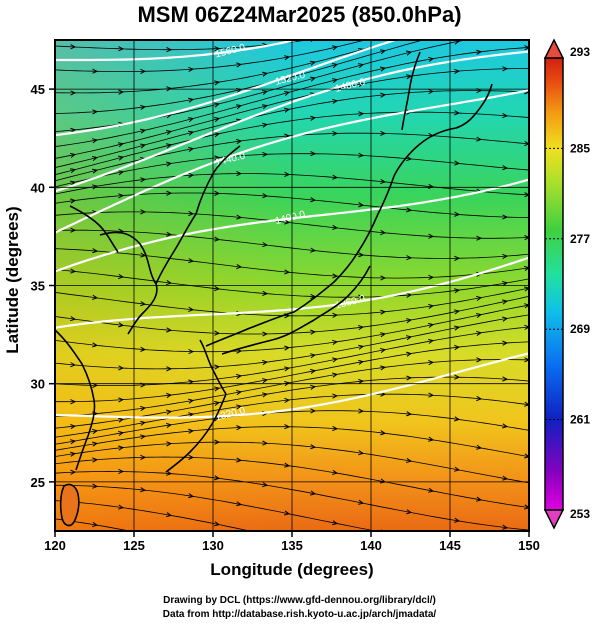 The image size is (599, 625). I want to click on y-axis-ticks: 25 30 35 40 45, so click(43, 286).